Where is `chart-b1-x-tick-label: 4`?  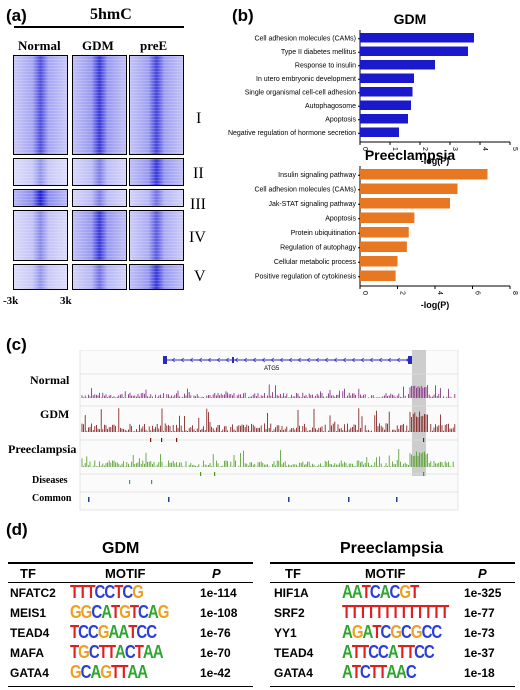
chart-b1-x-tick-label: 4 is located at coordinates (484, 149).